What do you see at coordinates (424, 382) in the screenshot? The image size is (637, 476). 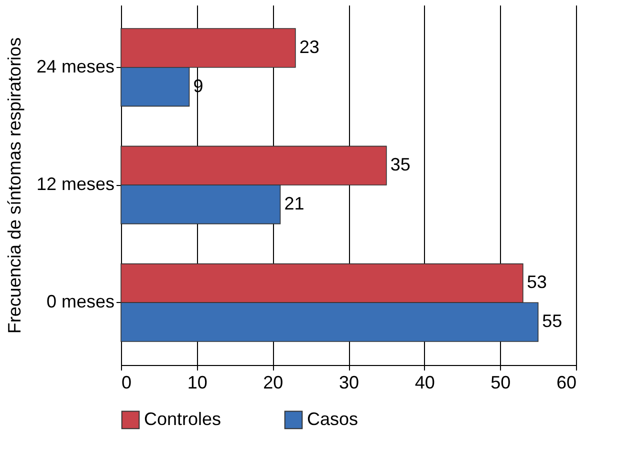 I see `x-tick-label: 40` at bounding box center [424, 382].